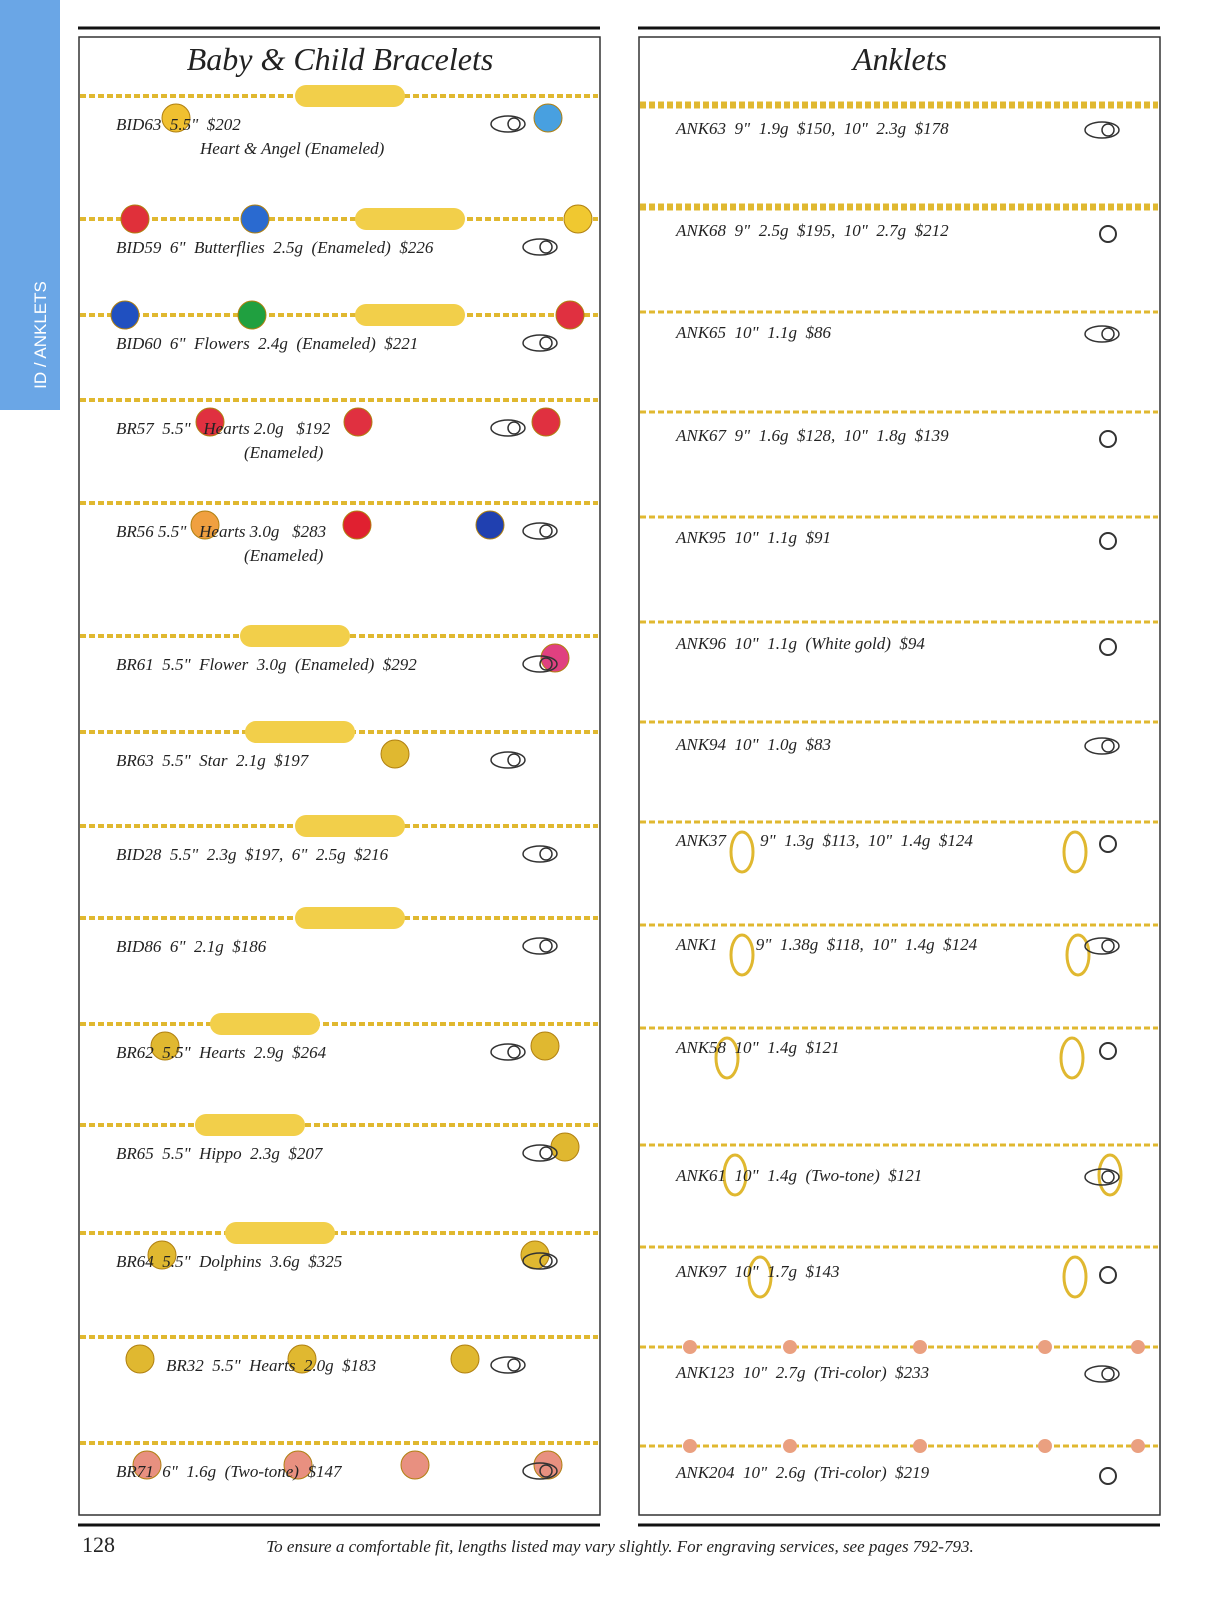  I want to click on item-text: ANK1 9" 1.38g $118, 10" 1.4g $124, so click(826, 944).